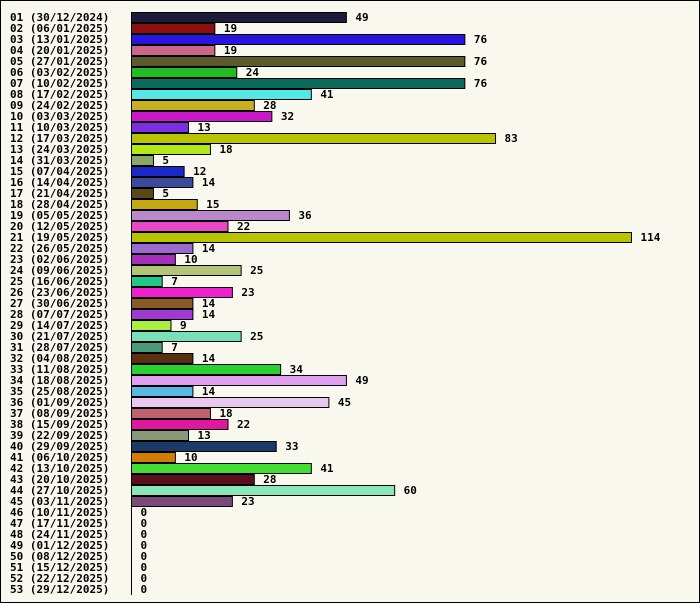  What do you see at coordinates (305, 215) in the screenshot?
I see `value-label: 36` at bounding box center [305, 215].